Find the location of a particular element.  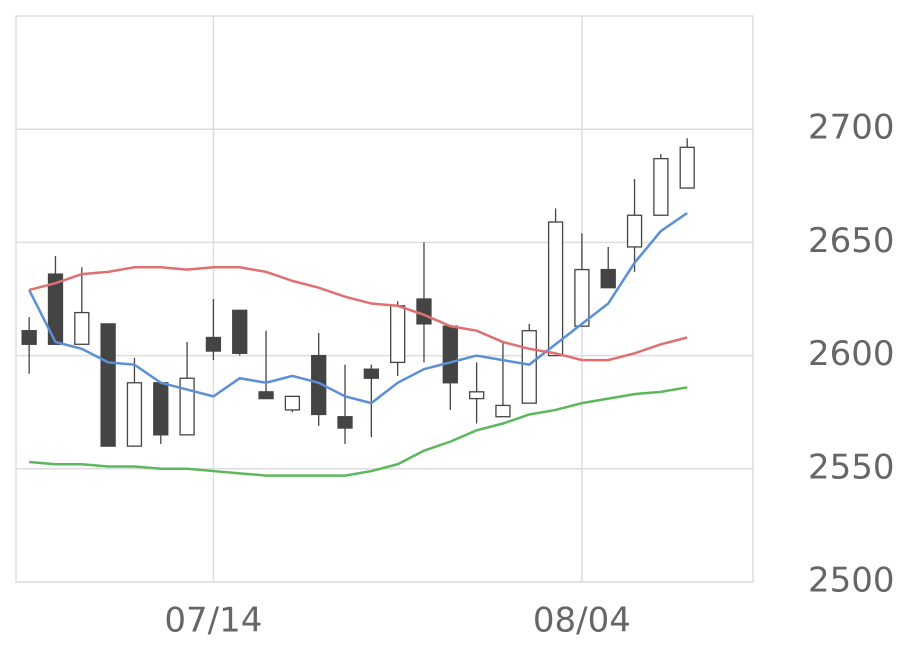

y-tick-label: 2500 is located at coordinates (851, 581).